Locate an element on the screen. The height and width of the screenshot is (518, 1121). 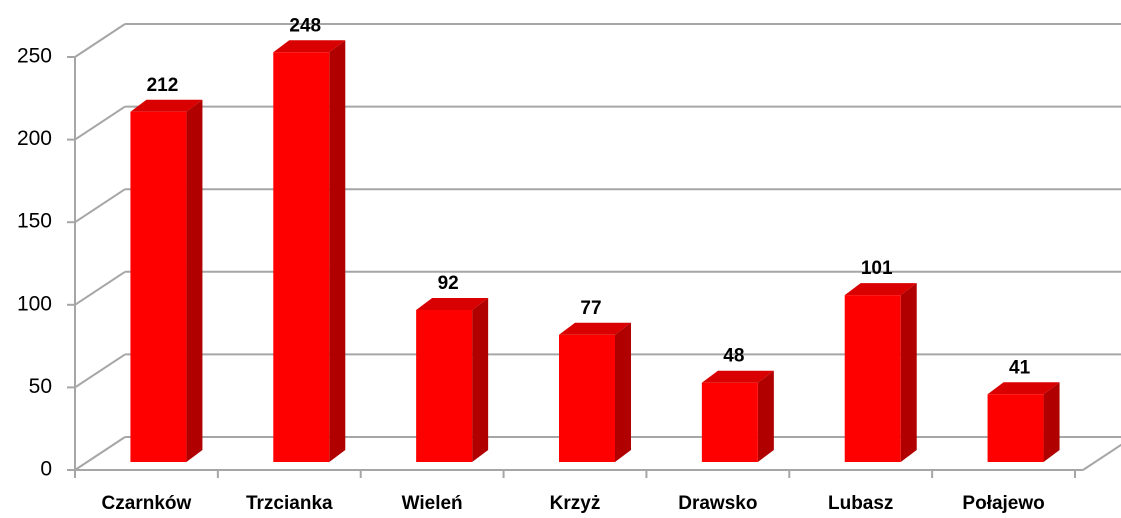
data-label: 77 is located at coordinates (590, 308).